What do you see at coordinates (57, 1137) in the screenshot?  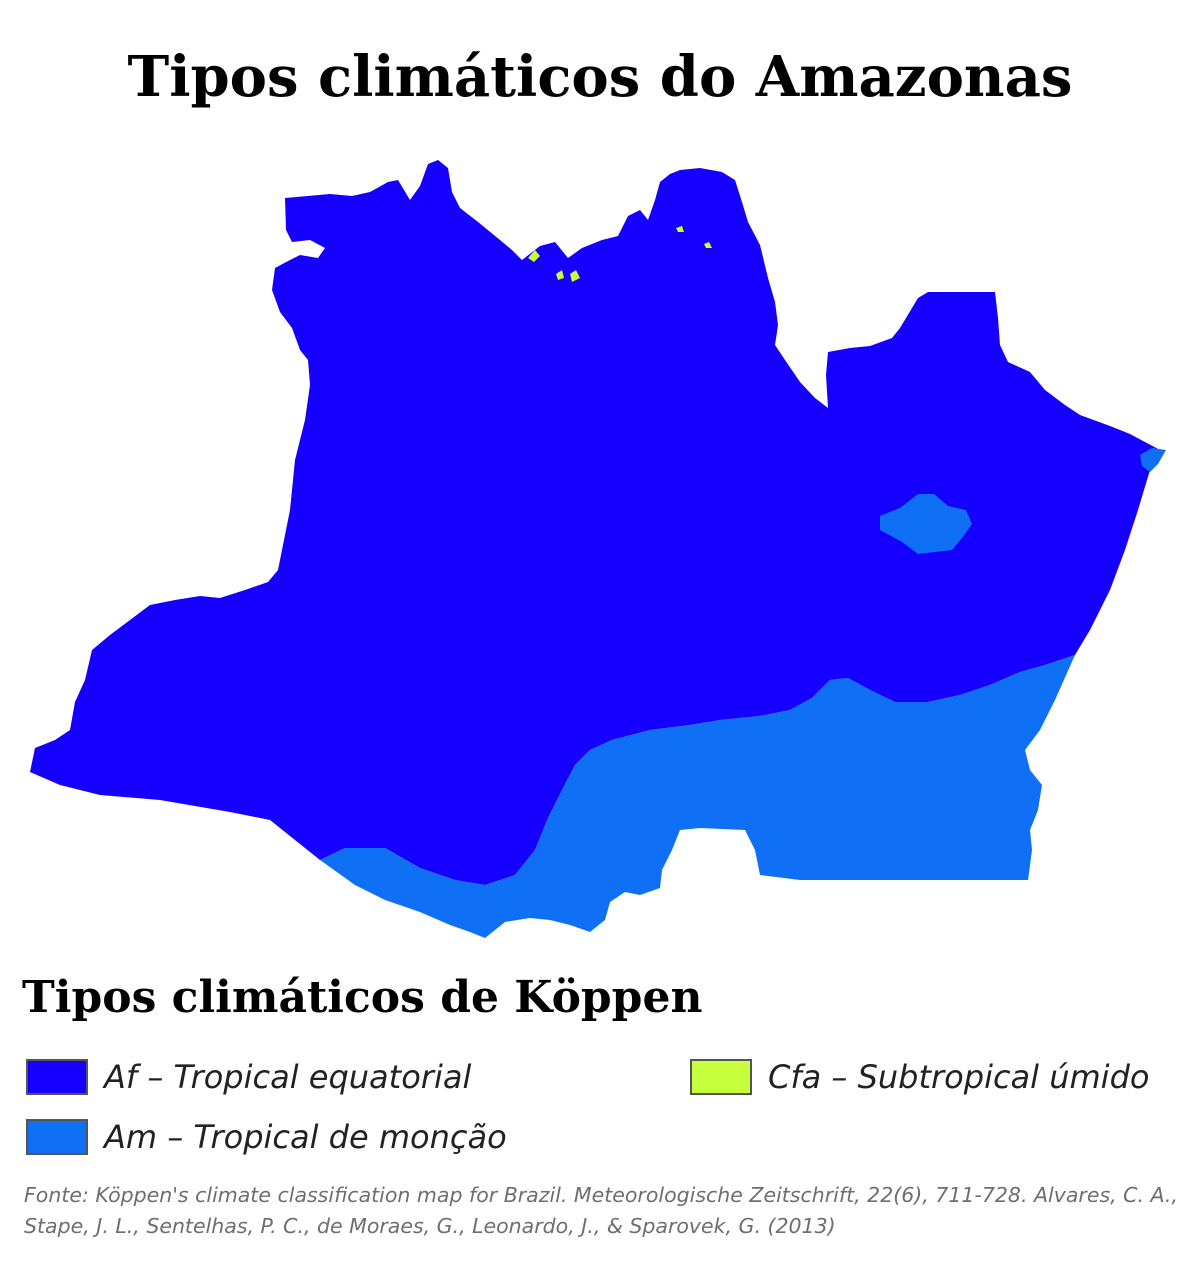 I see `legend-swatch-am` at bounding box center [57, 1137].